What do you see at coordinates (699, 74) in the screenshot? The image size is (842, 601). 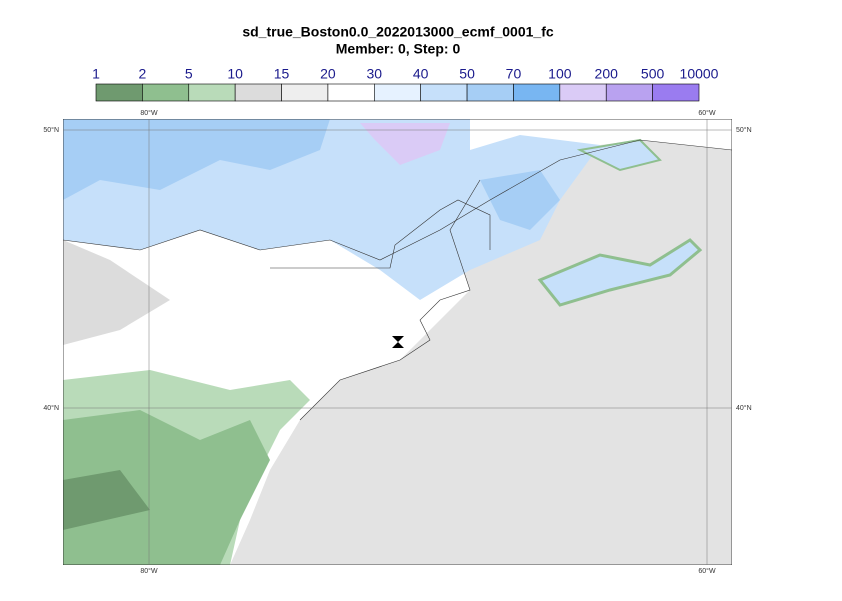 I see `colorbar-label: 10000` at bounding box center [699, 74].